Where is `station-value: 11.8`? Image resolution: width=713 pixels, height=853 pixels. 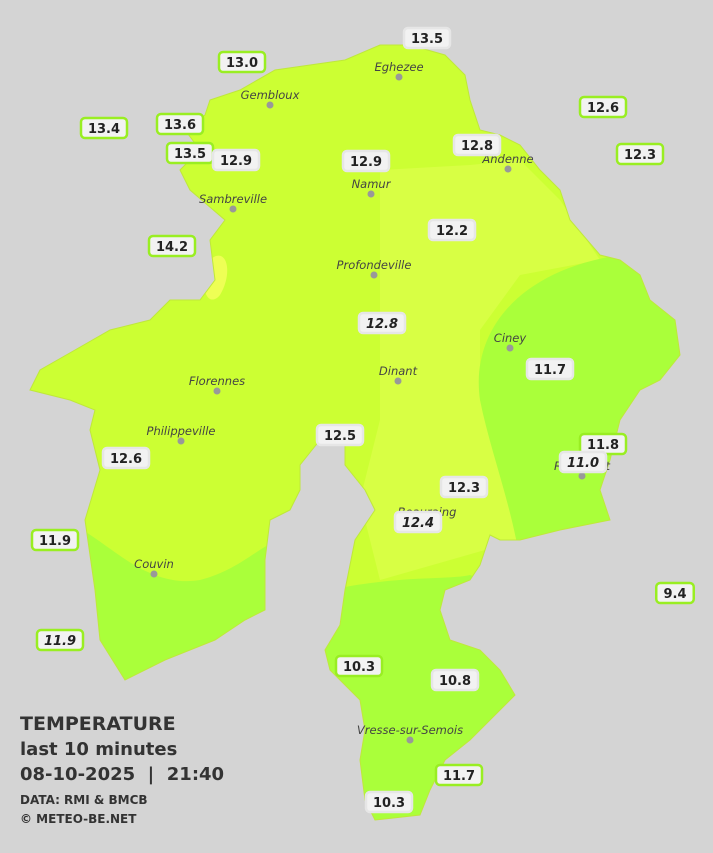 station-value: 11.8 is located at coordinates (603, 445).